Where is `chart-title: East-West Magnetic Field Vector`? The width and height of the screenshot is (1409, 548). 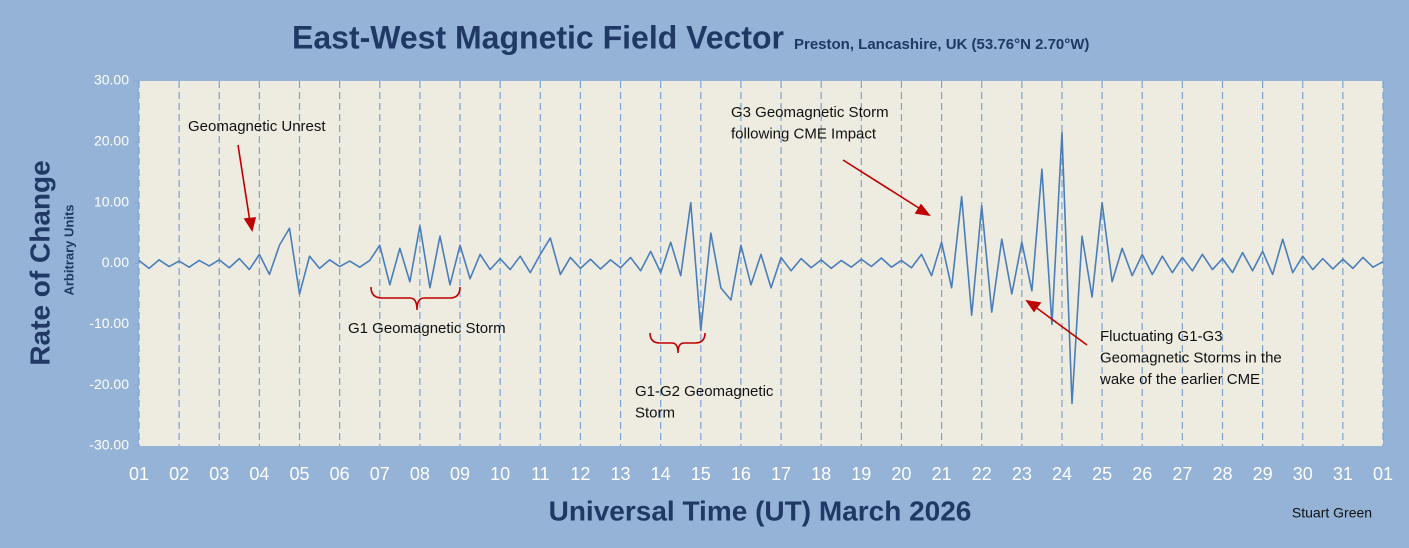
chart-title: East-West Magnetic Field Vector is located at coordinates (538, 37).